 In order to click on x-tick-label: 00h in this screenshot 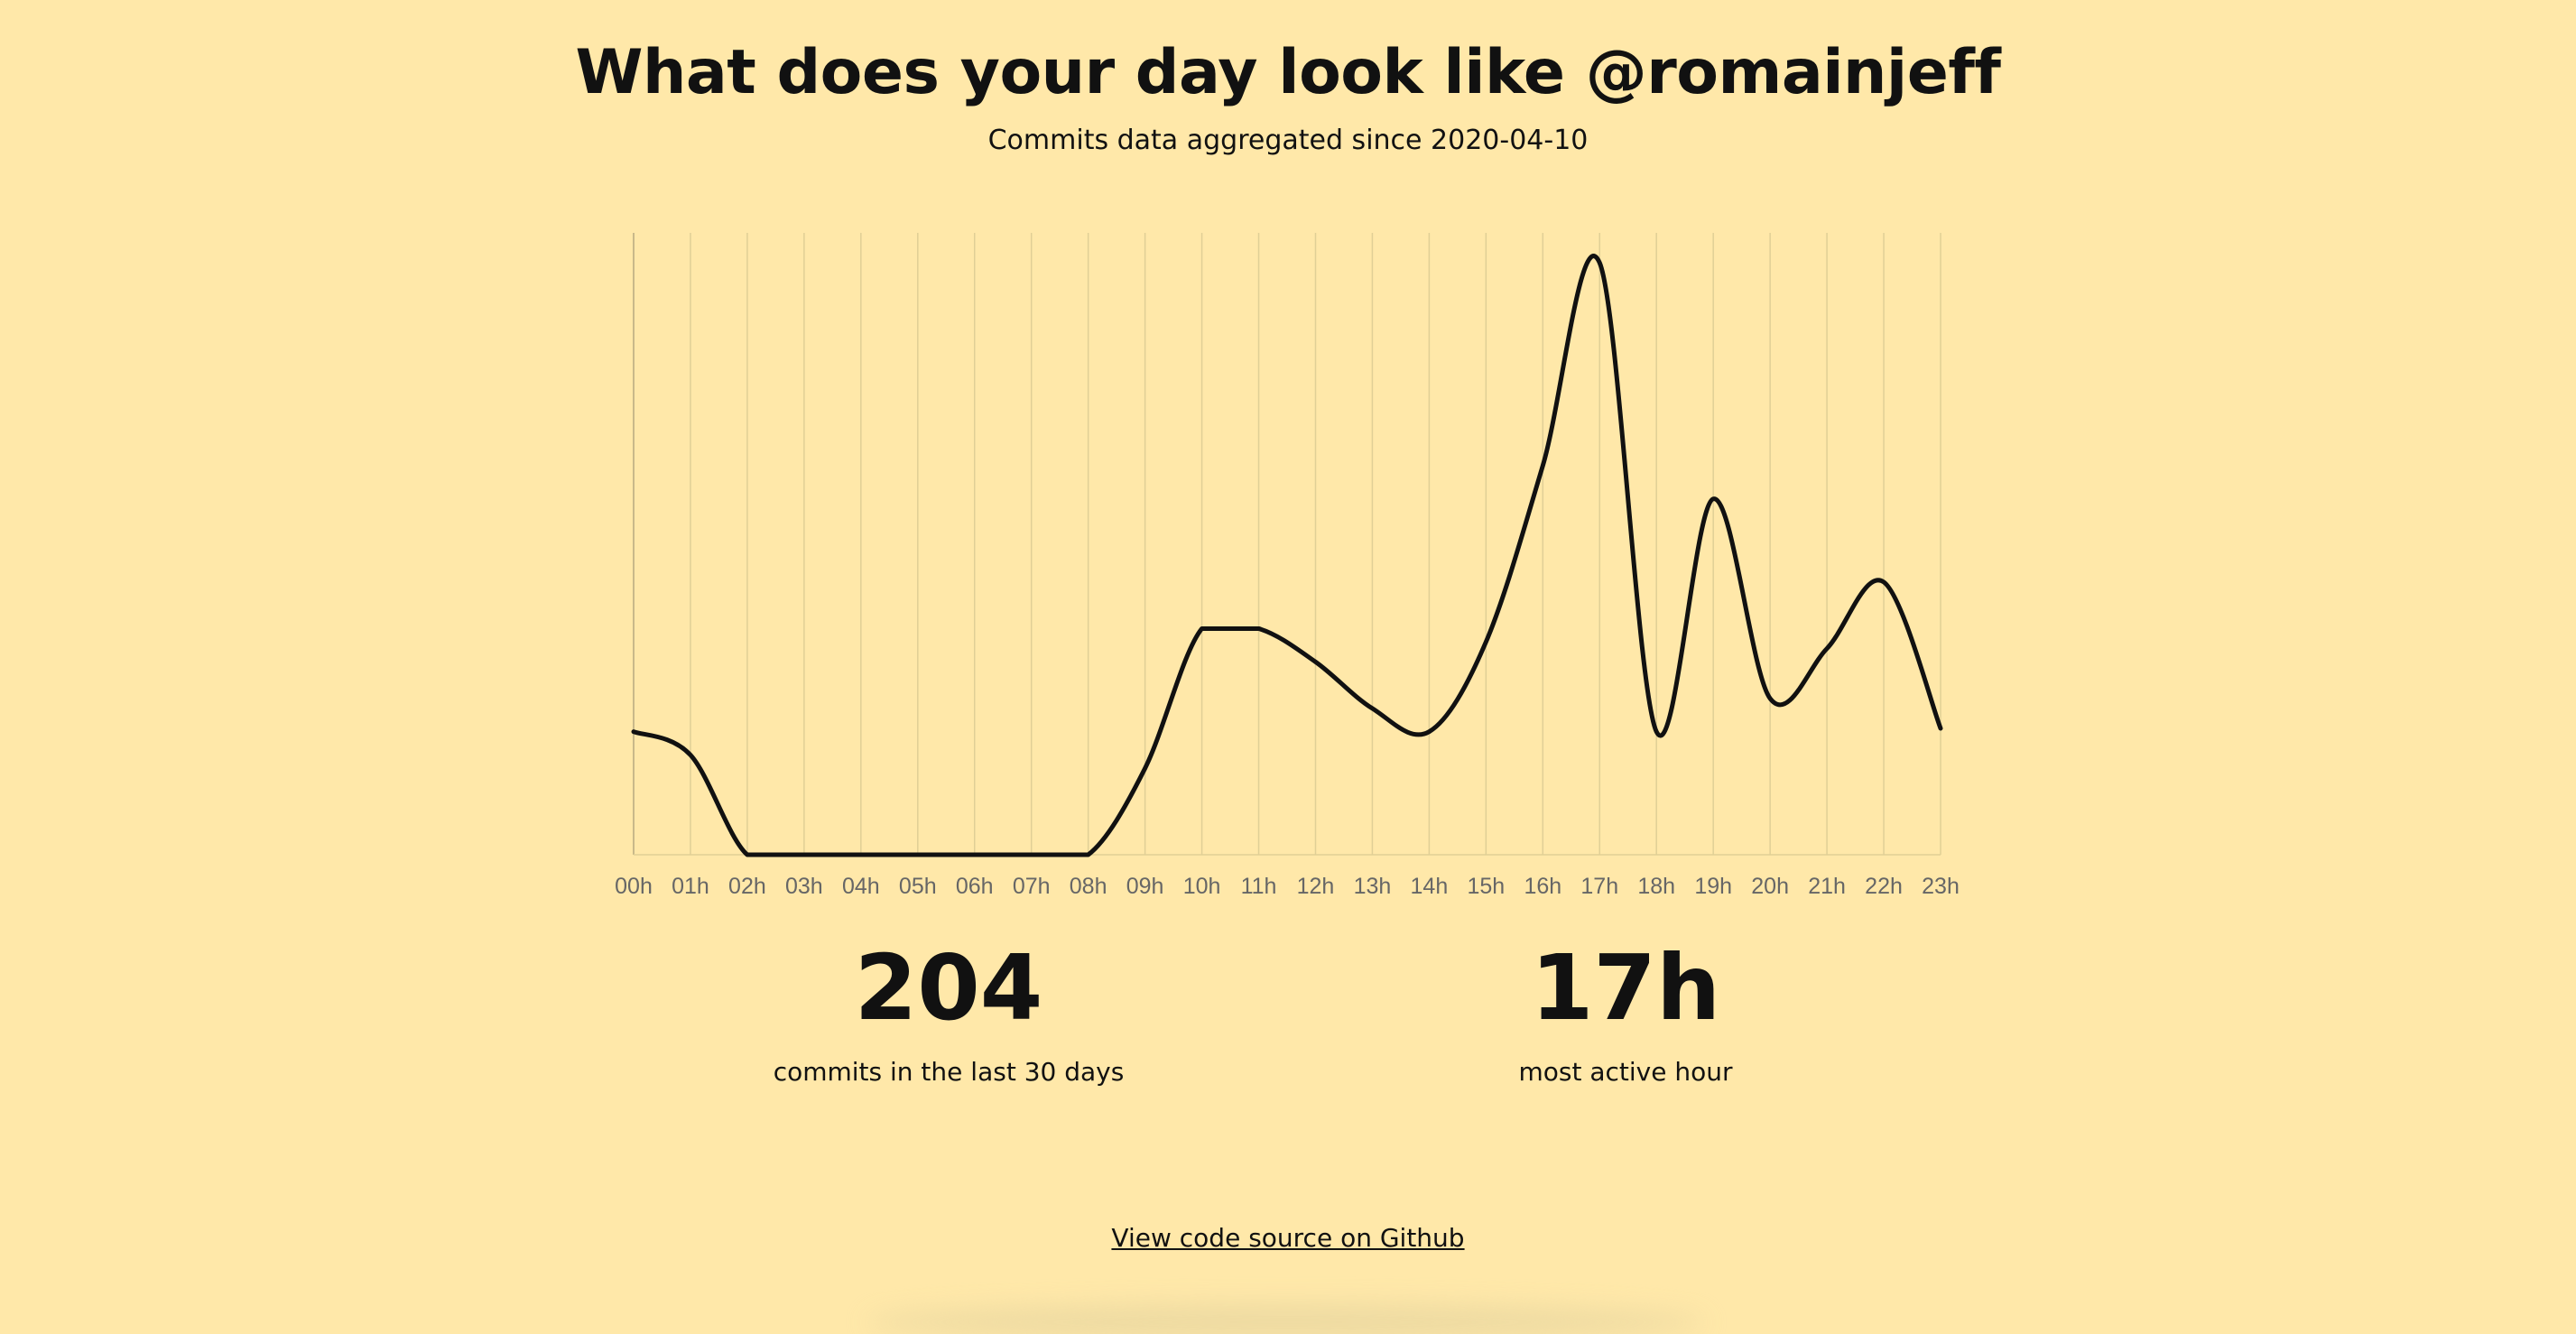, I will do `click(634, 886)`.